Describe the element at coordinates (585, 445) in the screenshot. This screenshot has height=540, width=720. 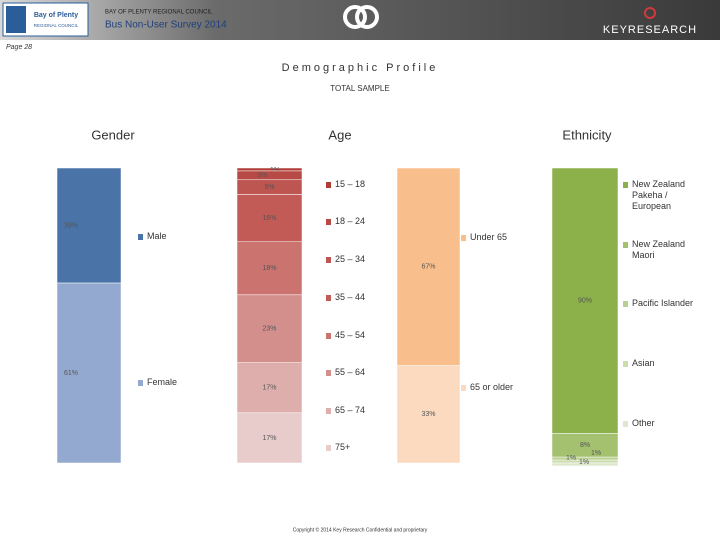
I see `data-label: 8%` at that location.